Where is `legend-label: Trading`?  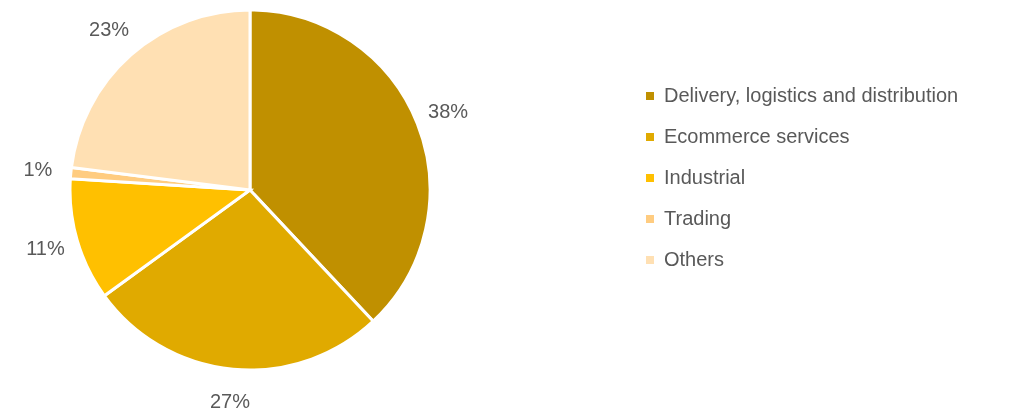
legend-label: Trading is located at coordinates (698, 218).